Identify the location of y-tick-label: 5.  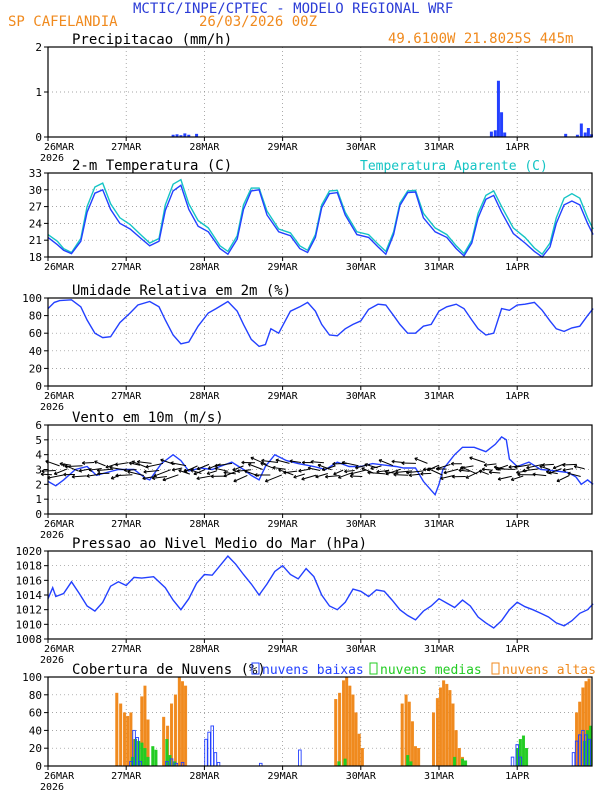
(38, 440).